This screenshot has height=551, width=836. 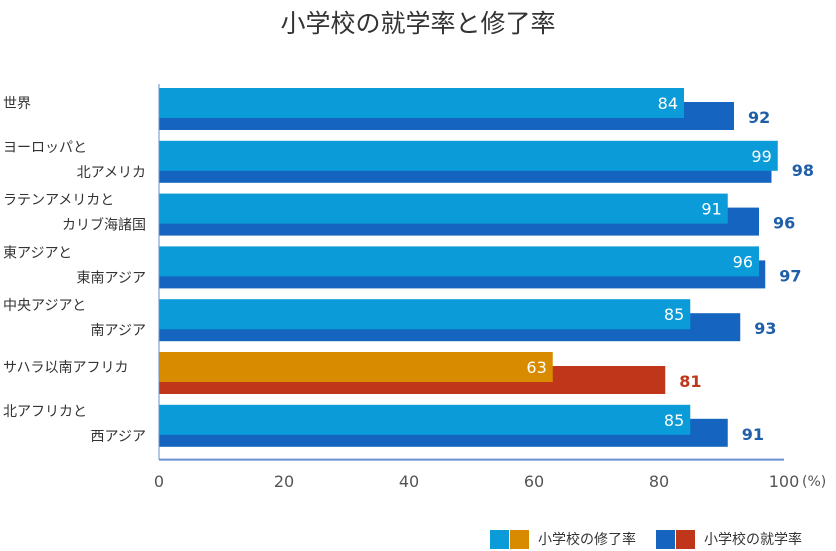 What do you see at coordinates (690, 381) in the screenshot?
I see `data-label-enrollment: 81` at bounding box center [690, 381].